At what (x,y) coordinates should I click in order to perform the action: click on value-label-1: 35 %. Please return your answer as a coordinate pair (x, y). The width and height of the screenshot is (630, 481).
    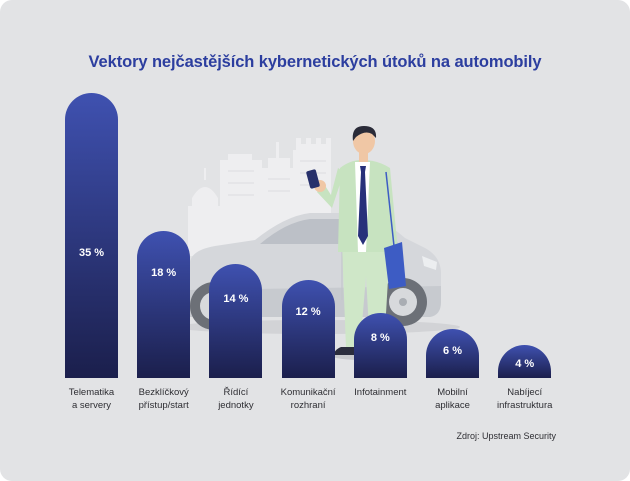
    Looking at the image, I should click on (91, 252).